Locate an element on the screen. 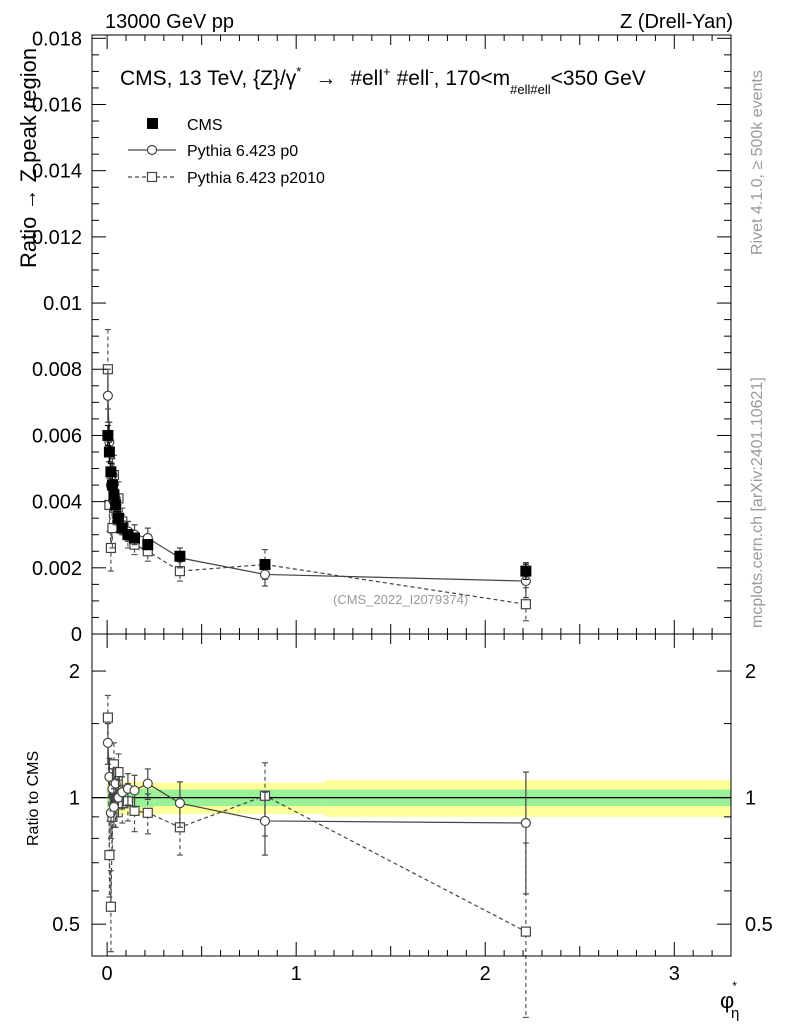  plot-title-plus: + is located at coordinates (387, 71).